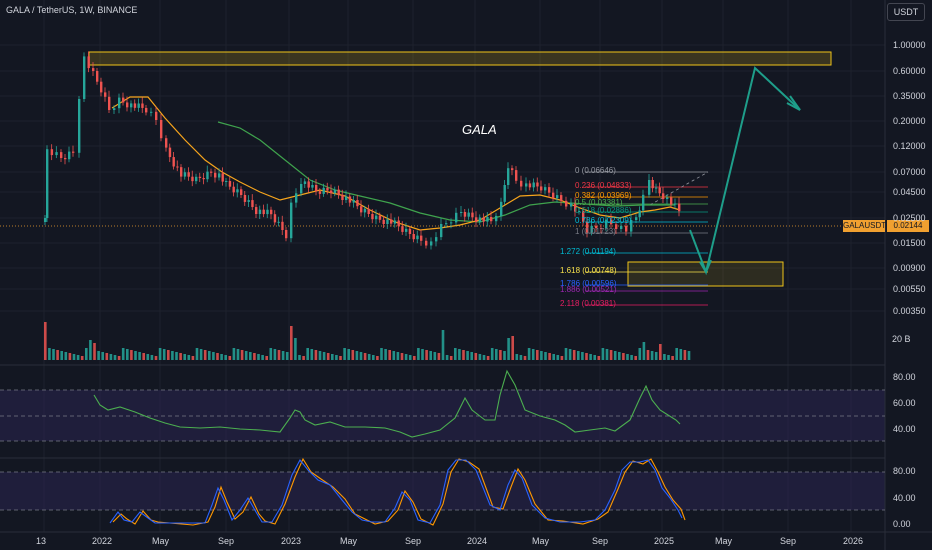  What do you see at coordinates (479, 129) in the screenshot?
I see `chart-annotation-text: GALA` at bounding box center [479, 129].